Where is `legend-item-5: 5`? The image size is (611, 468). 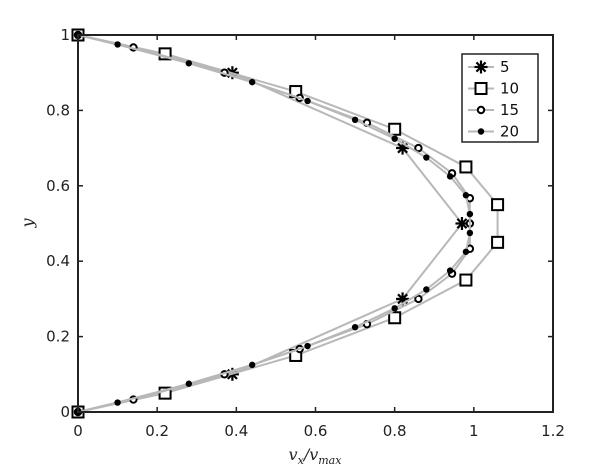
legend-item-5: 5 is located at coordinates (489, 67).